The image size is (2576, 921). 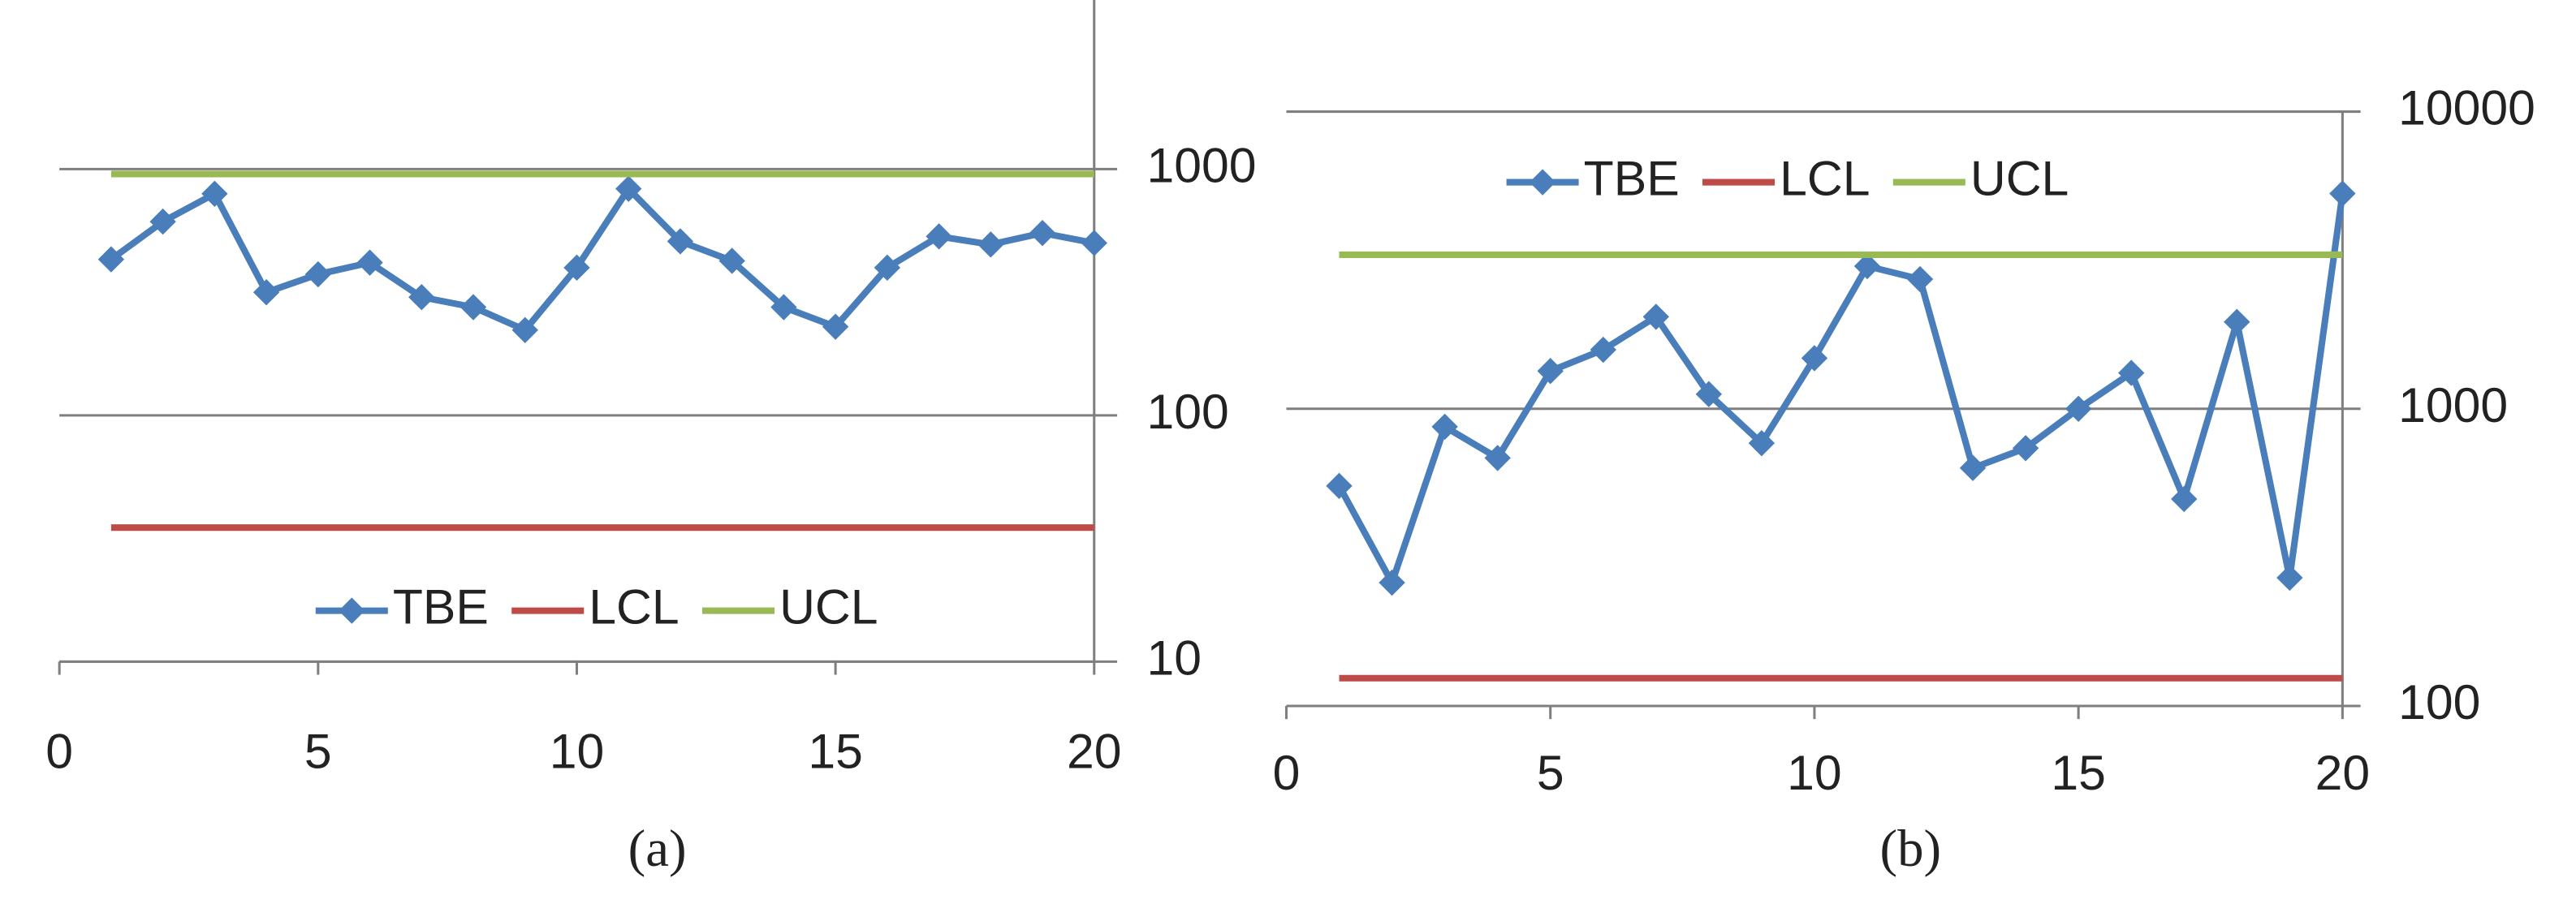 What do you see at coordinates (602, 259) in the screenshot?
I see `series-line` at bounding box center [602, 259].